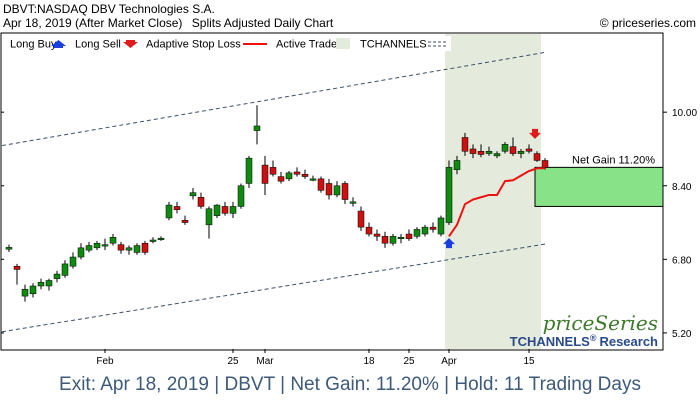 Image resolution: width=700 pixels, height=400 pixels. Describe the element at coordinates (265, 361) in the screenshot. I see `x-tick-label: Mar` at that location.